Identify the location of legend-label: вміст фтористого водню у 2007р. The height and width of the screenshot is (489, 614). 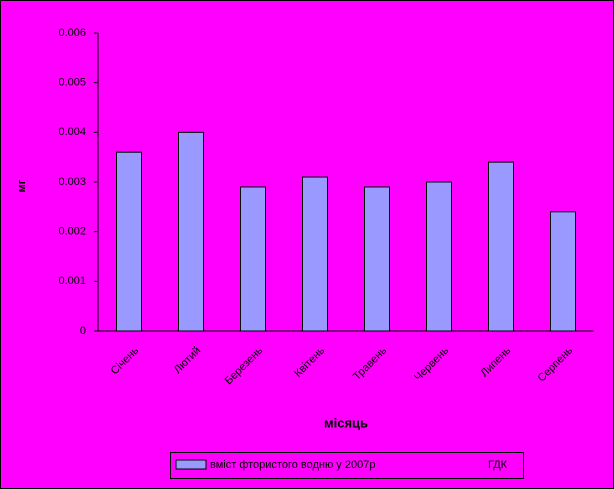
(292, 465).